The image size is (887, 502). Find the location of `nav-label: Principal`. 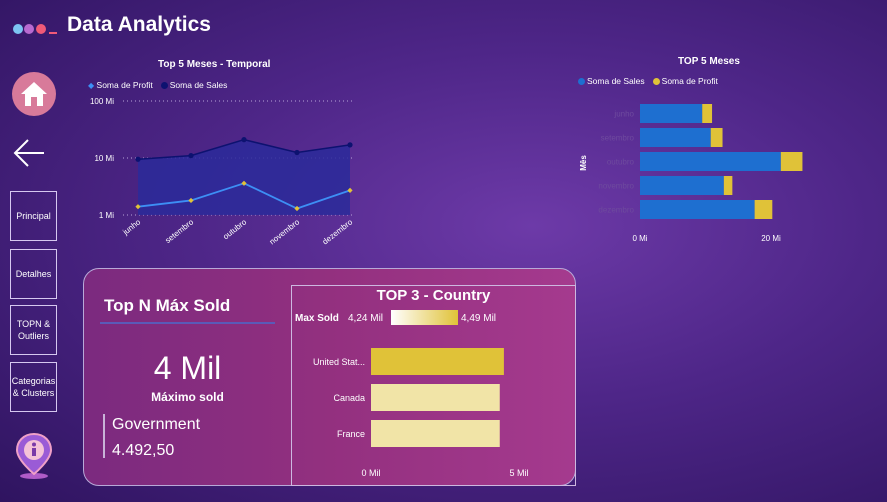

nav-label: Principal is located at coordinates (33, 216).